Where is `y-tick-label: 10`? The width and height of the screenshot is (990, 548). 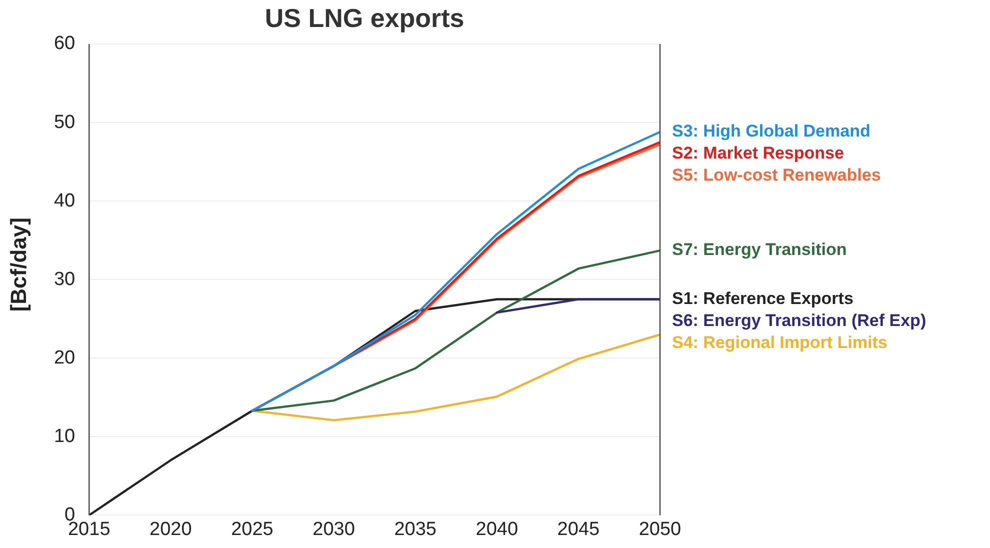
y-tick-label: 10 is located at coordinates (65, 436).